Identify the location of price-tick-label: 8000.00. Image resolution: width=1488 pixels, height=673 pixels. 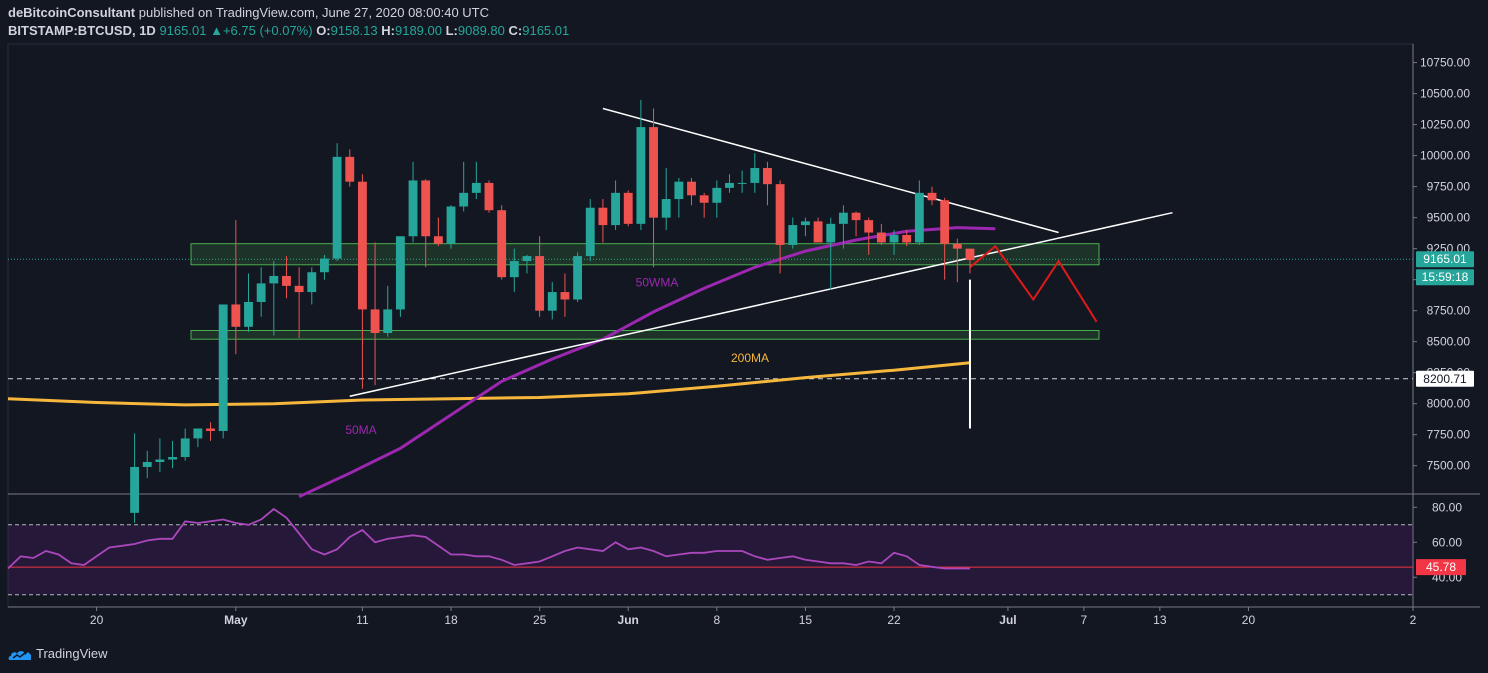
(1449, 404).